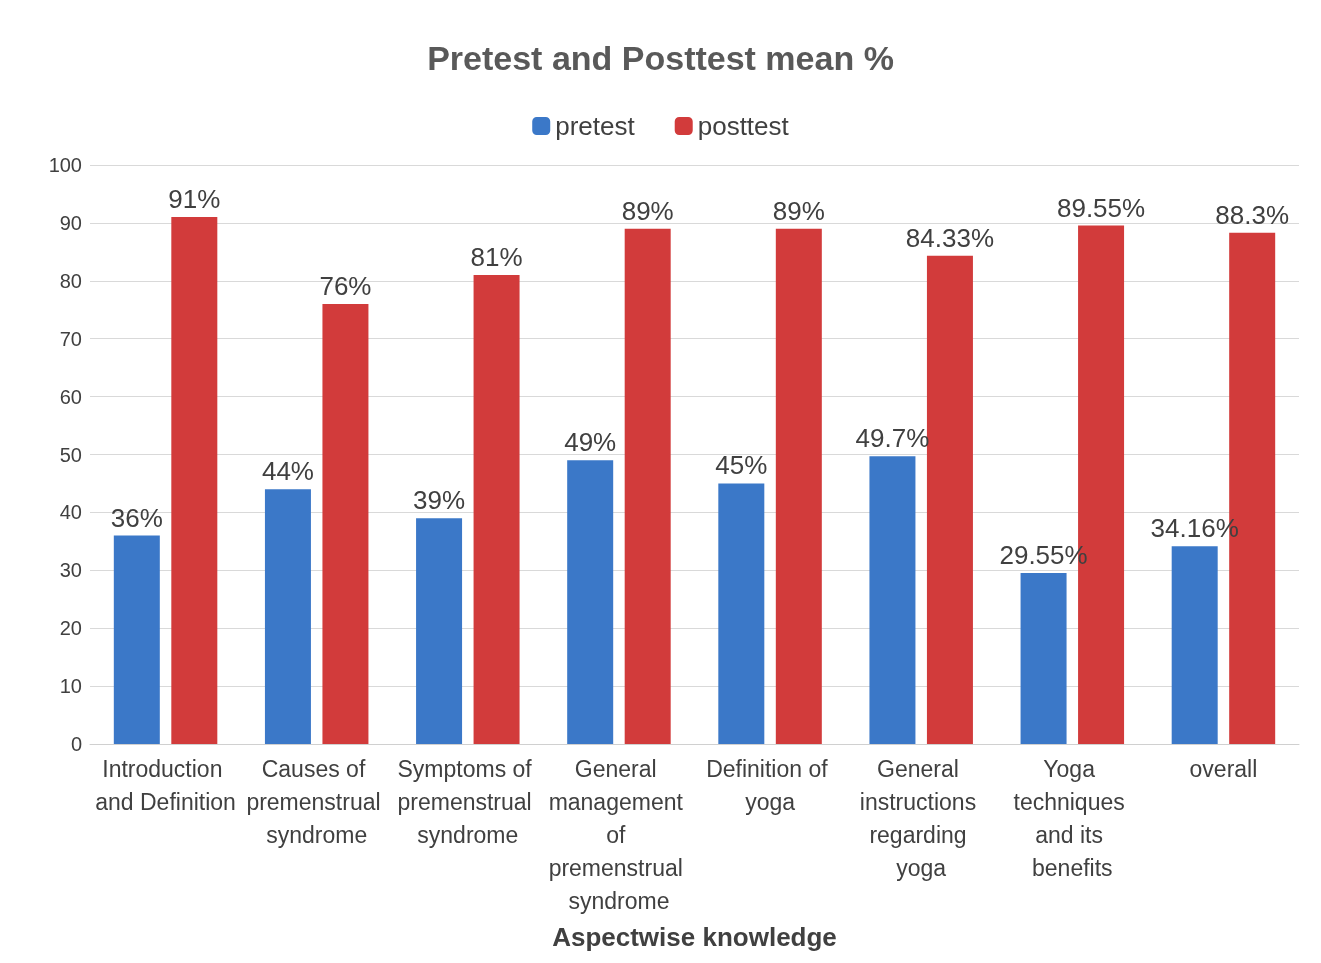 Image resolution: width=1321 pixels, height=963 pixels. Describe the element at coordinates (590, 442) in the screenshot. I see `data-label: 49%` at that location.